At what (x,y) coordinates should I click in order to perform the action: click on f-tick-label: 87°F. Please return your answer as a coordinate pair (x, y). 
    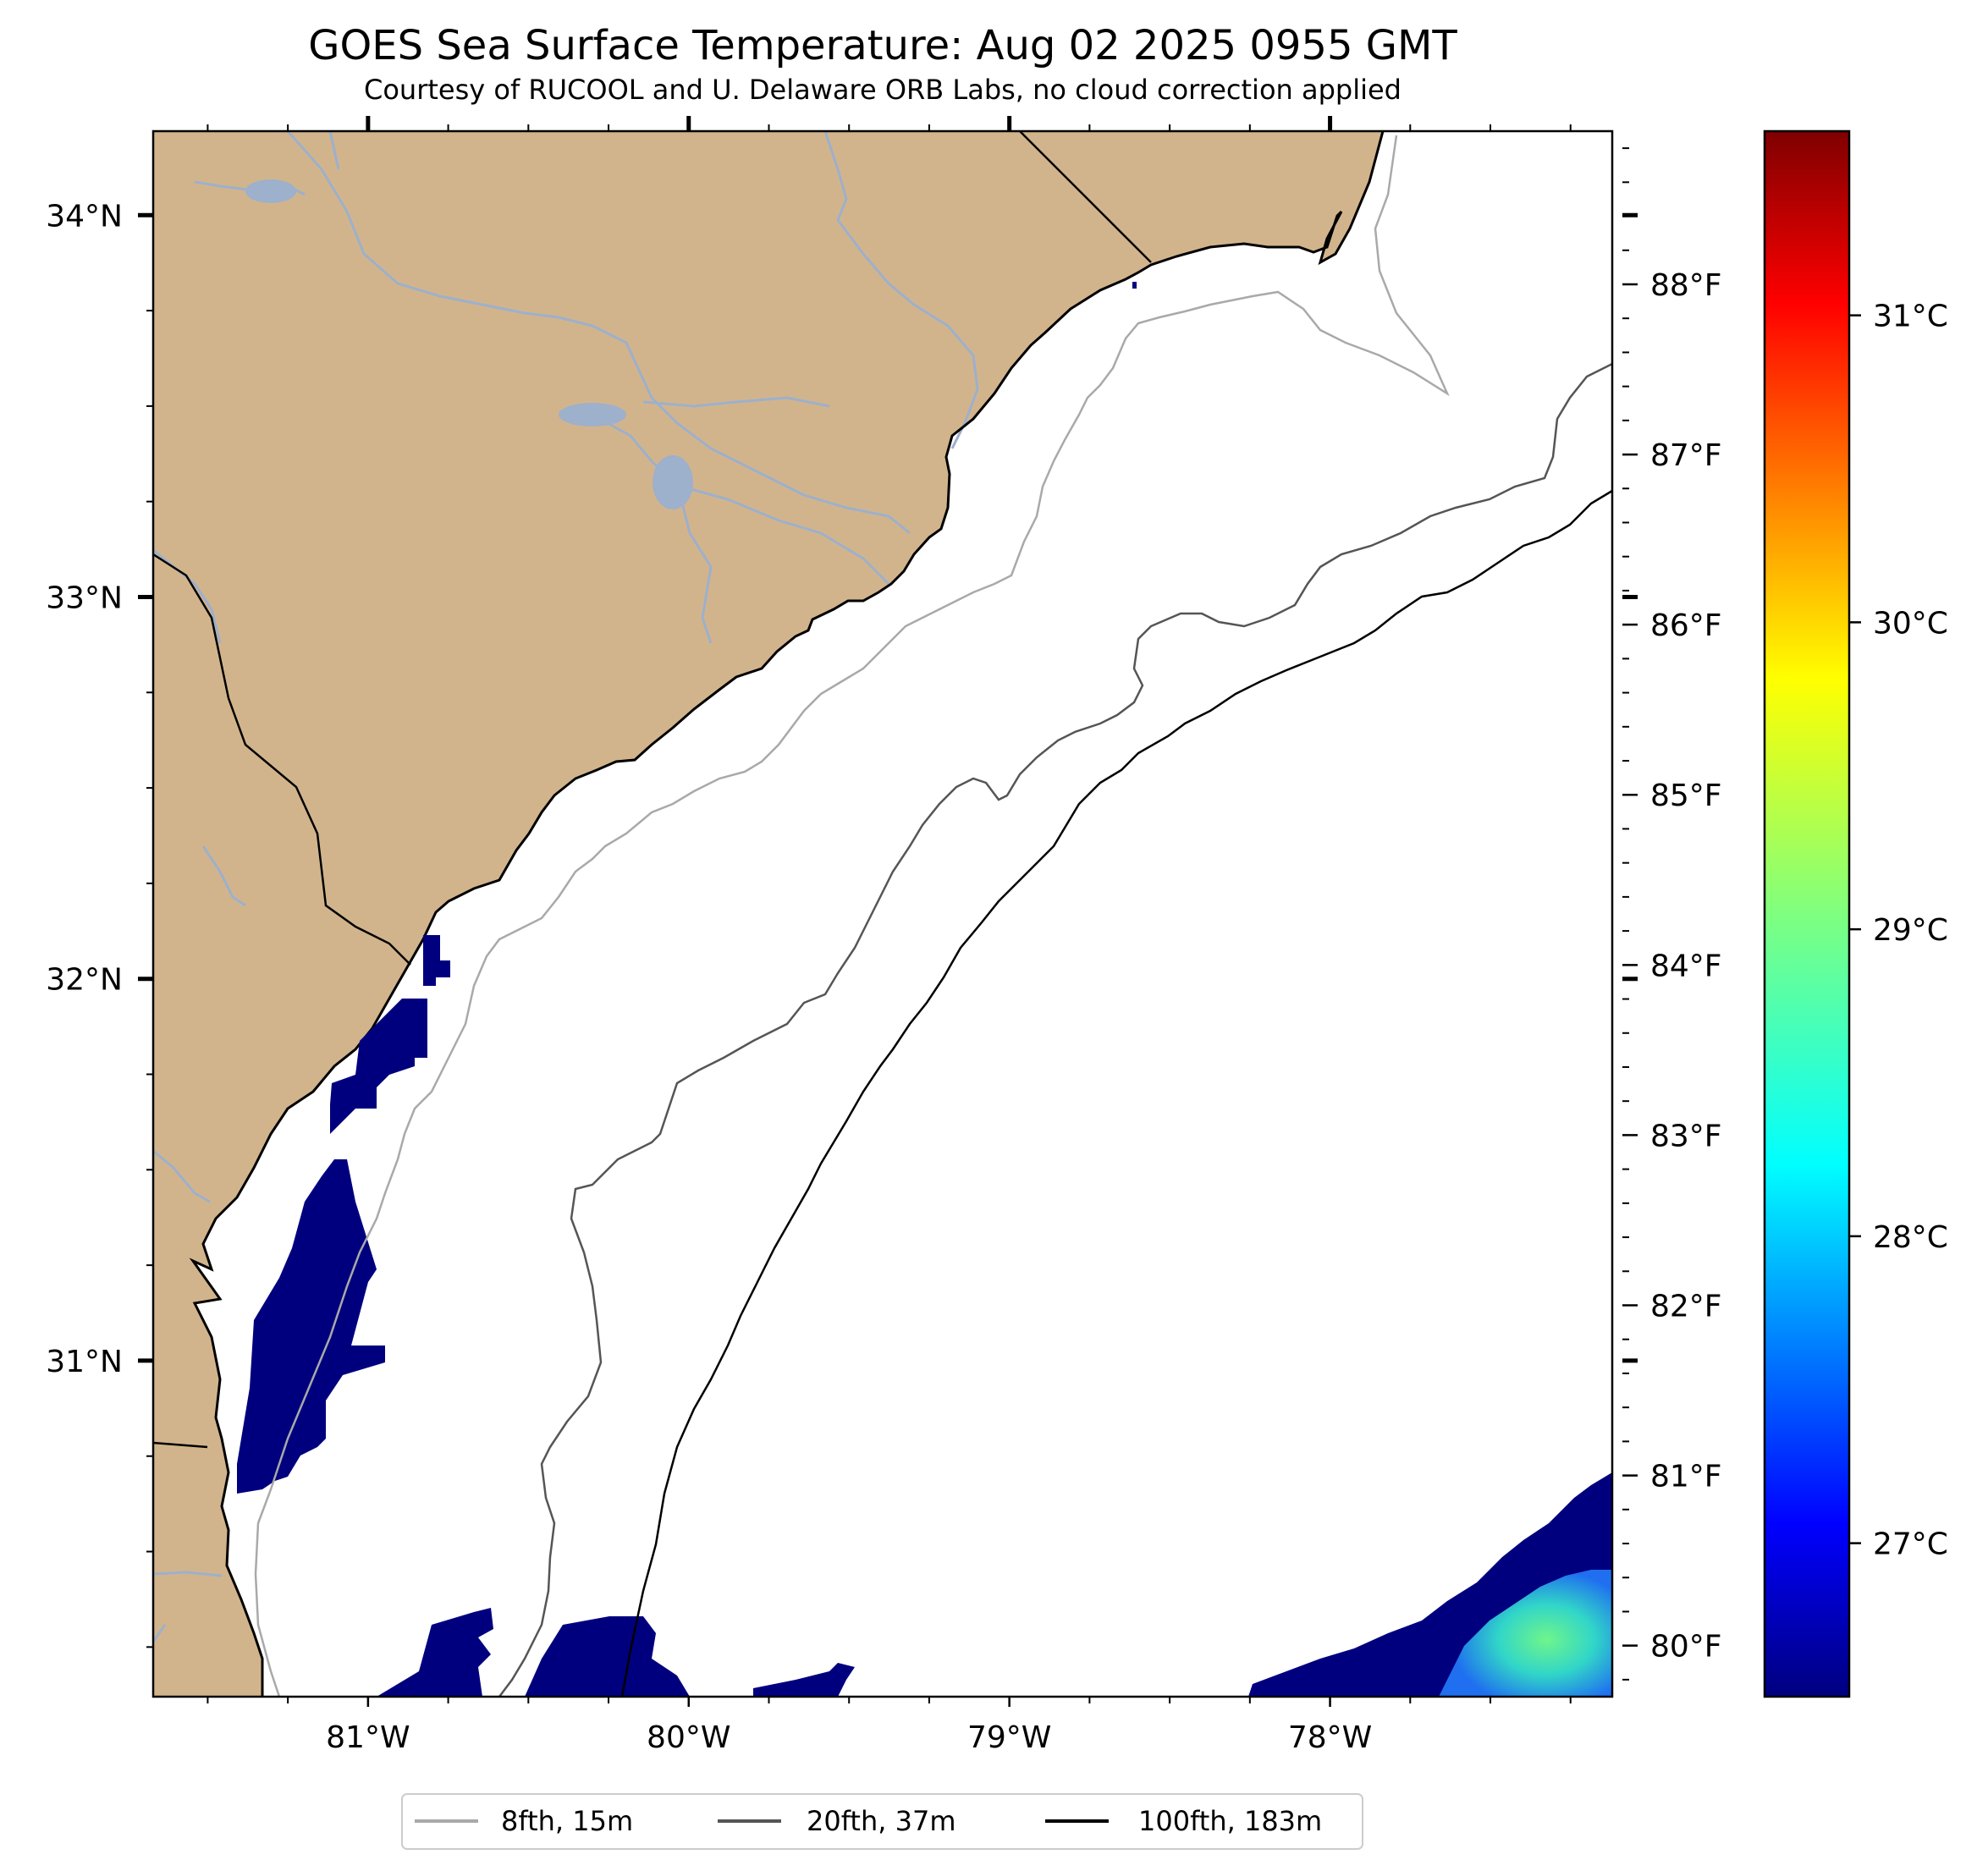
    Looking at the image, I should click on (1686, 455).